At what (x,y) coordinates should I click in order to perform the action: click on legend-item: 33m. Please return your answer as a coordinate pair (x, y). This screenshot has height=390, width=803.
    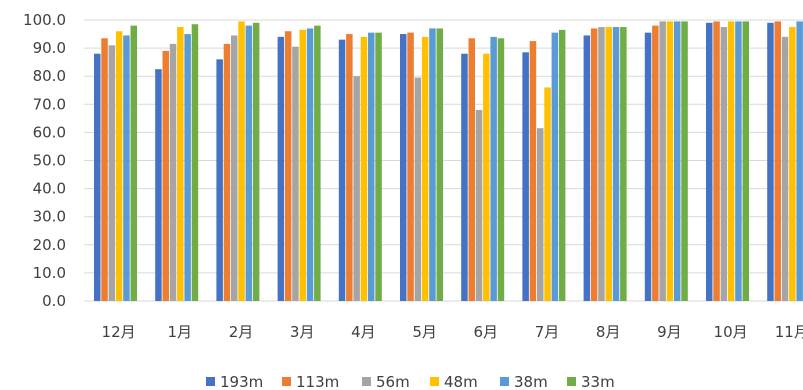
    Looking at the image, I should click on (591, 381).